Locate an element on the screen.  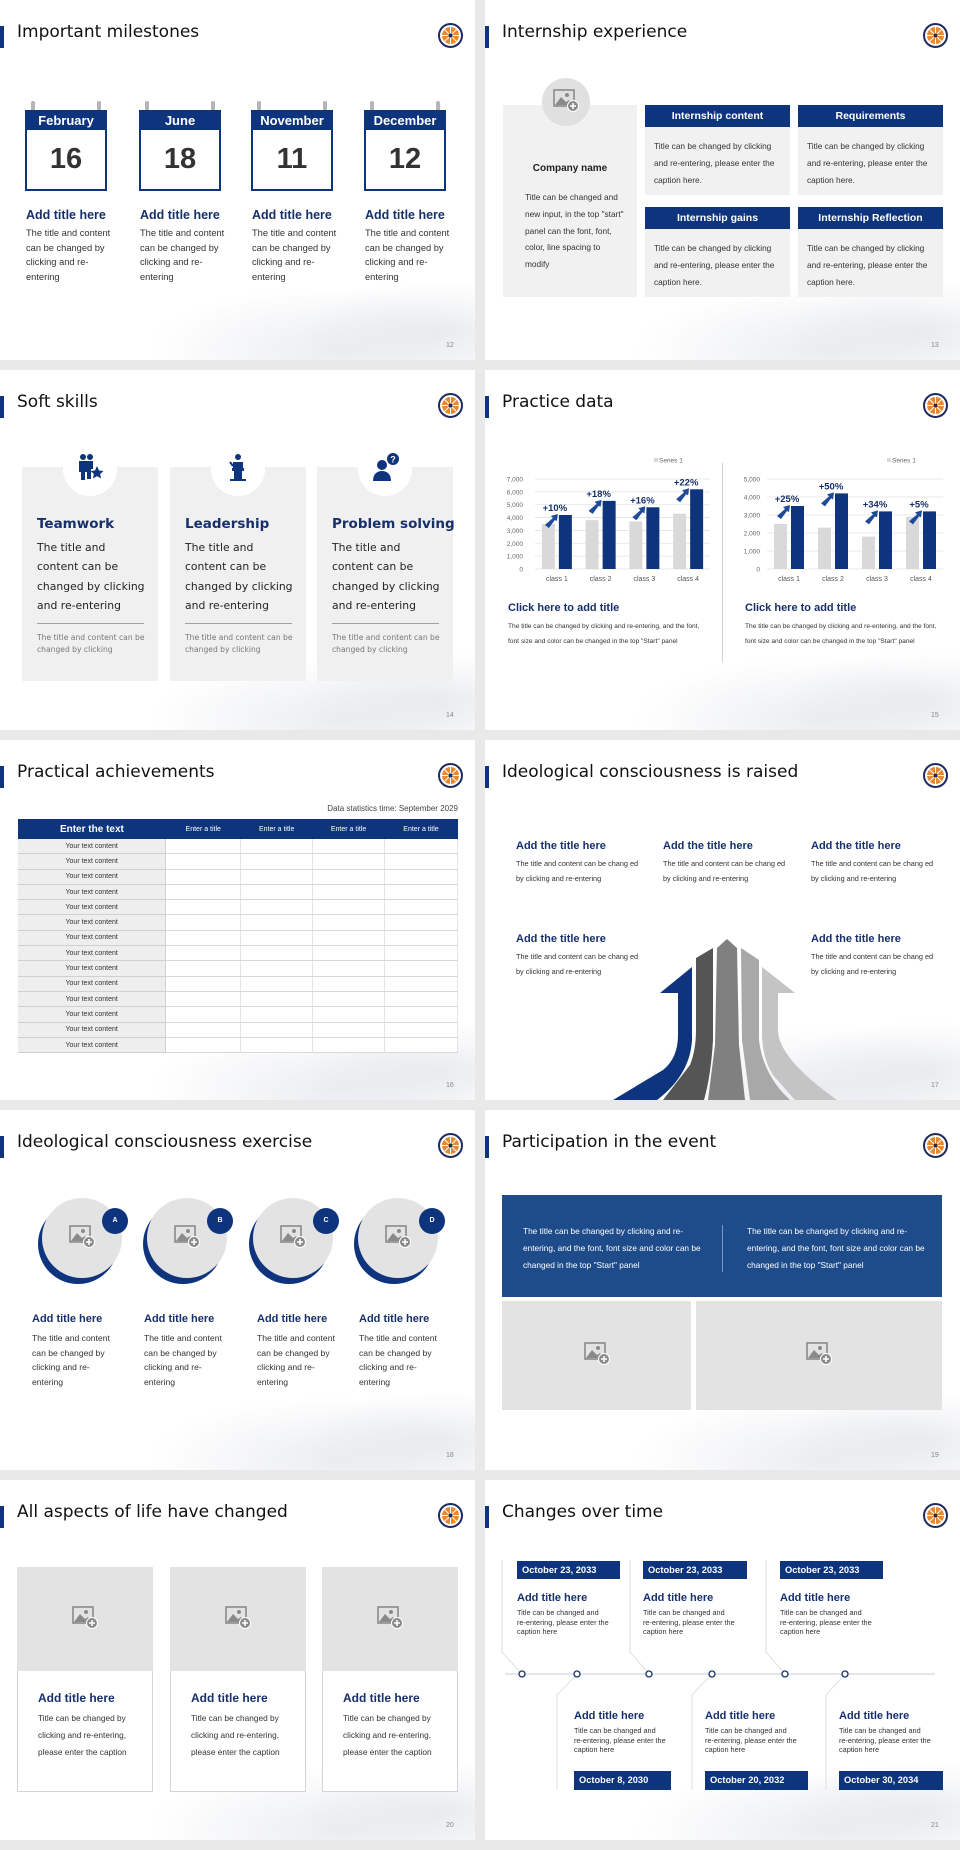
legend-label: Series 1 is located at coordinates (671, 461).